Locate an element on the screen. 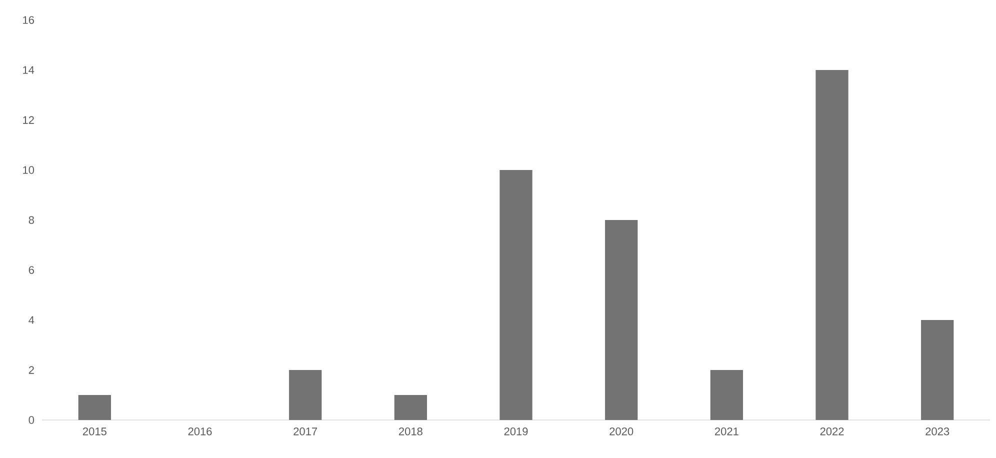 The image size is (996, 458). x-tick-label: 2015 is located at coordinates (94, 432).